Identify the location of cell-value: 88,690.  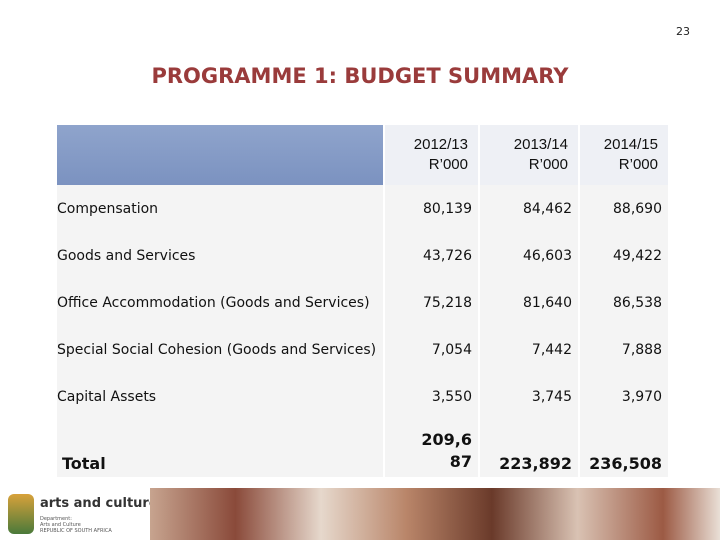
(624, 208).